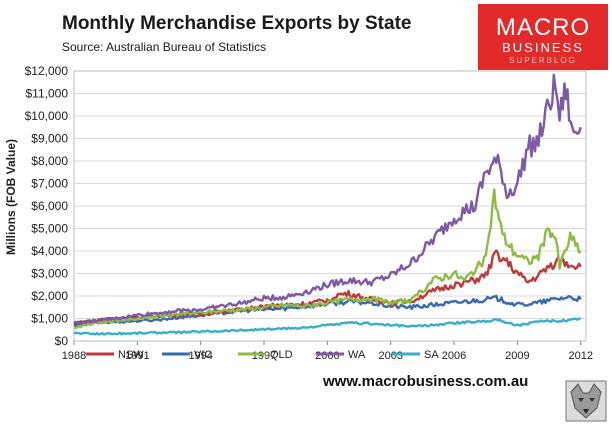 Image resolution: width=612 pixels, height=425 pixels. Describe the element at coordinates (49, 319) in the screenshot. I see `y-tick-label: $1,000` at that location.